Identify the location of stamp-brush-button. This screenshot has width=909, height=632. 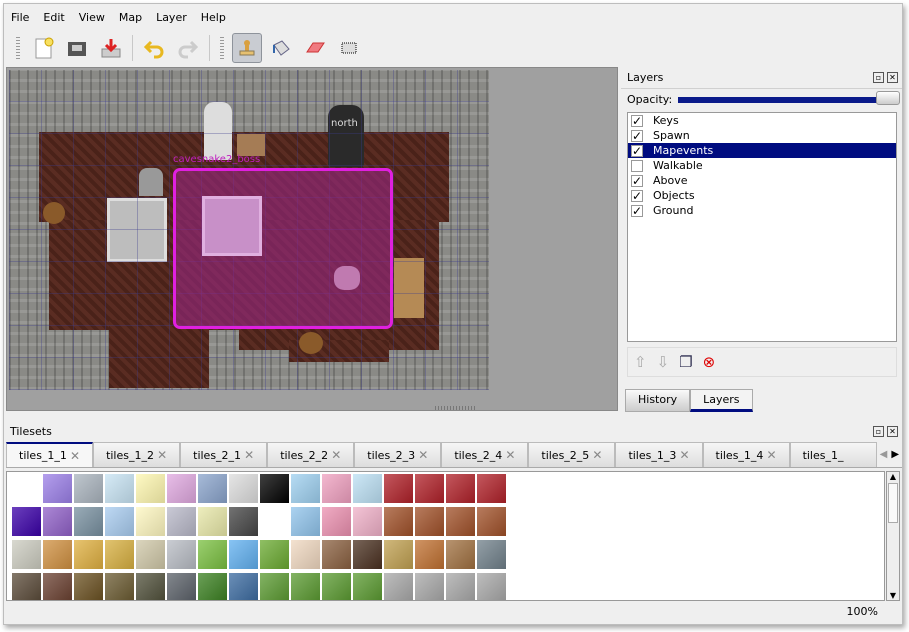
(247, 48).